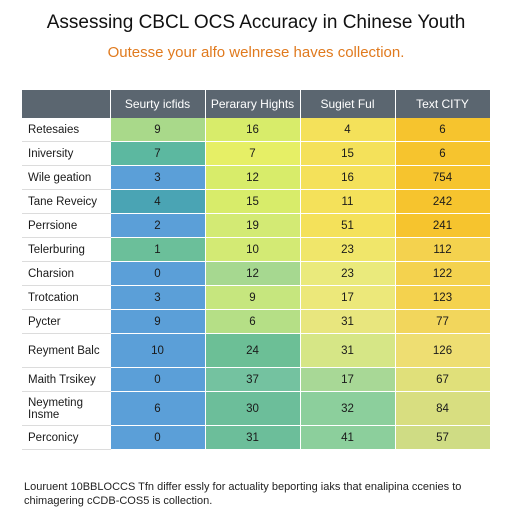 The width and height of the screenshot is (512, 512). I want to click on table-cell: 242, so click(443, 201).